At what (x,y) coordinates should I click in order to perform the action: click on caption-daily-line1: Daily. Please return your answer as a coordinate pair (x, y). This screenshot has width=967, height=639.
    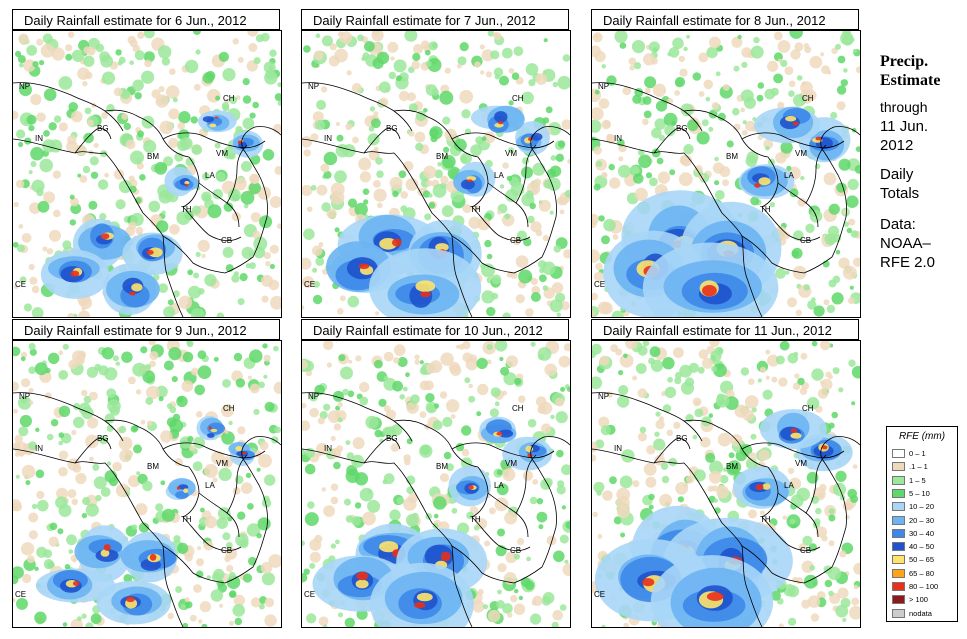
    Looking at the image, I should click on (897, 174).